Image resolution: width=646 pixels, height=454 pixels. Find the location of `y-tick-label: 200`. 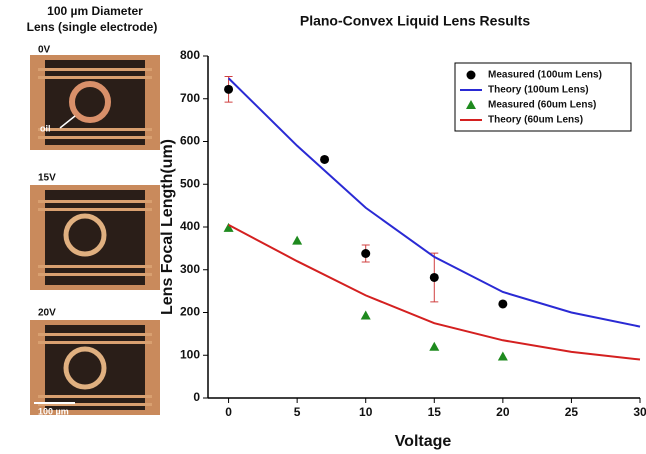

y-tick-label: 200 is located at coordinates (190, 312).